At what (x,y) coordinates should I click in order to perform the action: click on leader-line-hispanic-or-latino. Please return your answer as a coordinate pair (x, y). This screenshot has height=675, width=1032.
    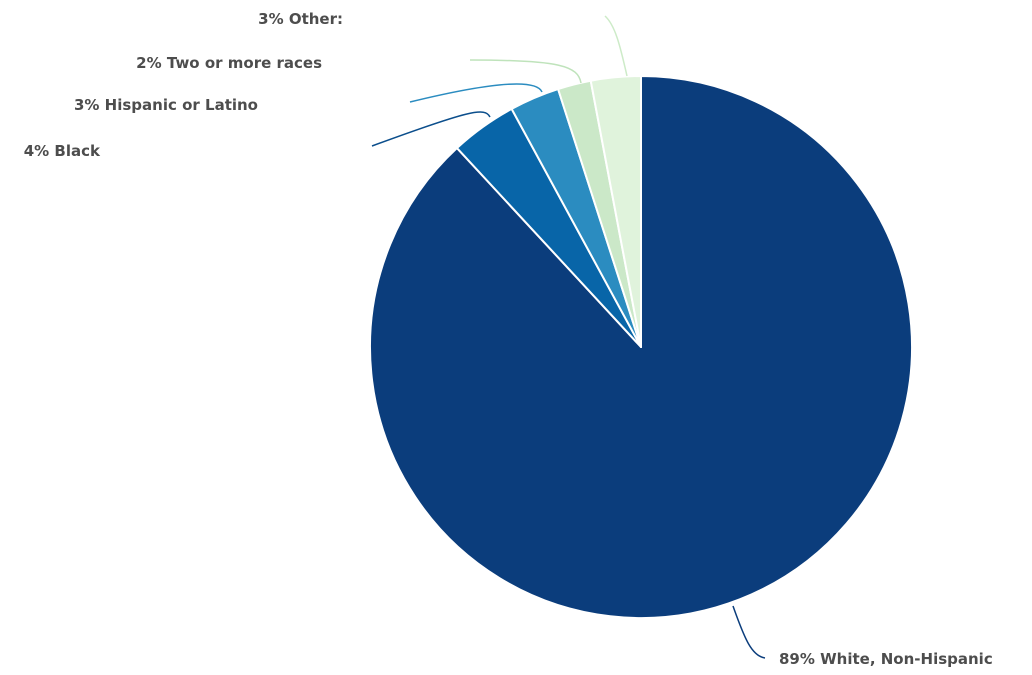
    Looking at the image, I should click on (476, 93).